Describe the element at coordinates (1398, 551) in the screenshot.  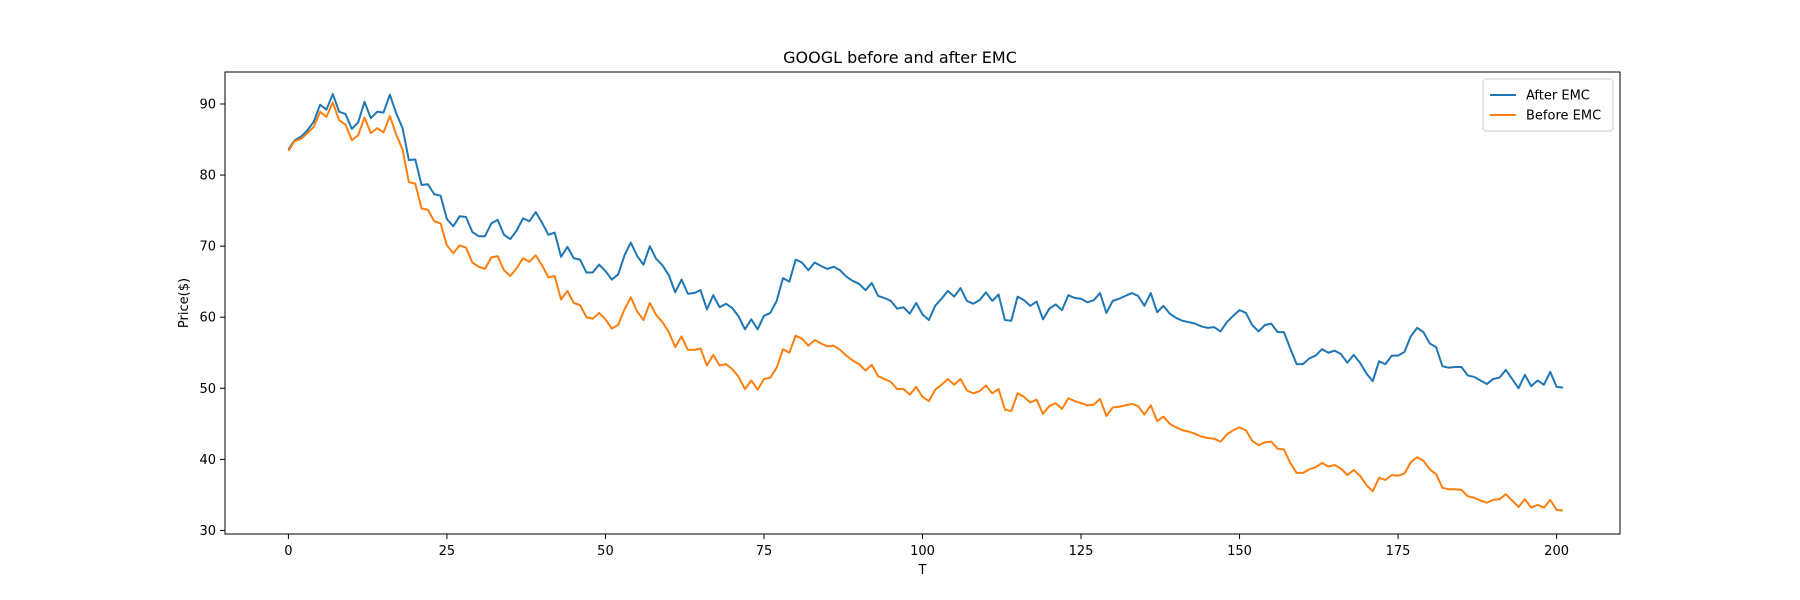
I see `x-tick-label: 175` at that location.